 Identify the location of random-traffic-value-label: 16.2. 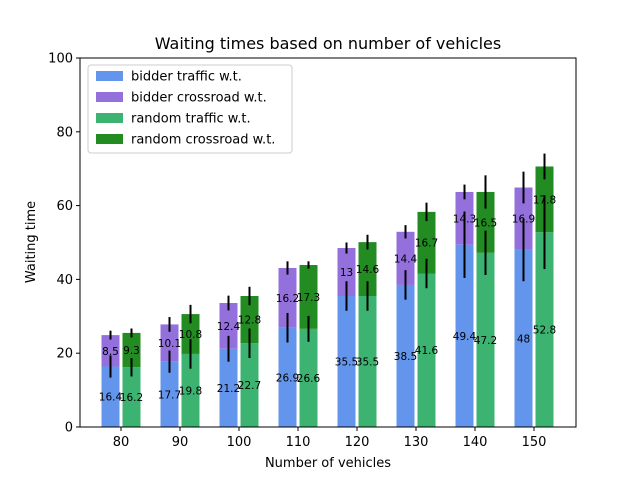
(131, 398).